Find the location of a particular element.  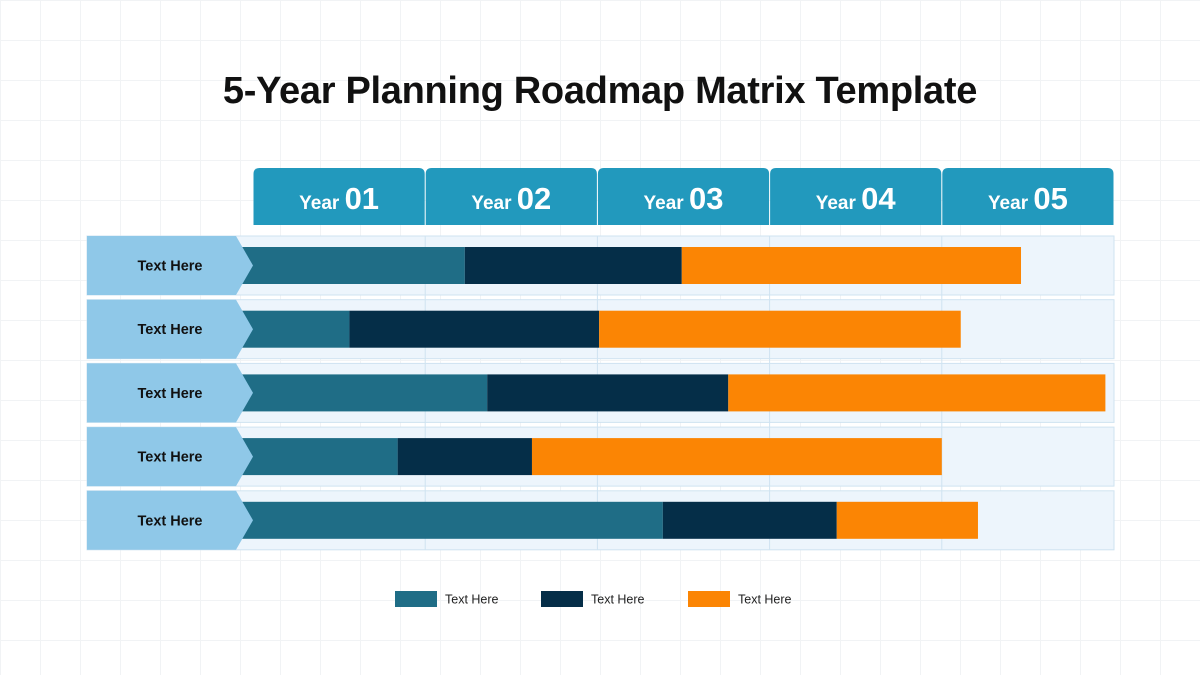

year-number: 04 is located at coordinates (878, 198).